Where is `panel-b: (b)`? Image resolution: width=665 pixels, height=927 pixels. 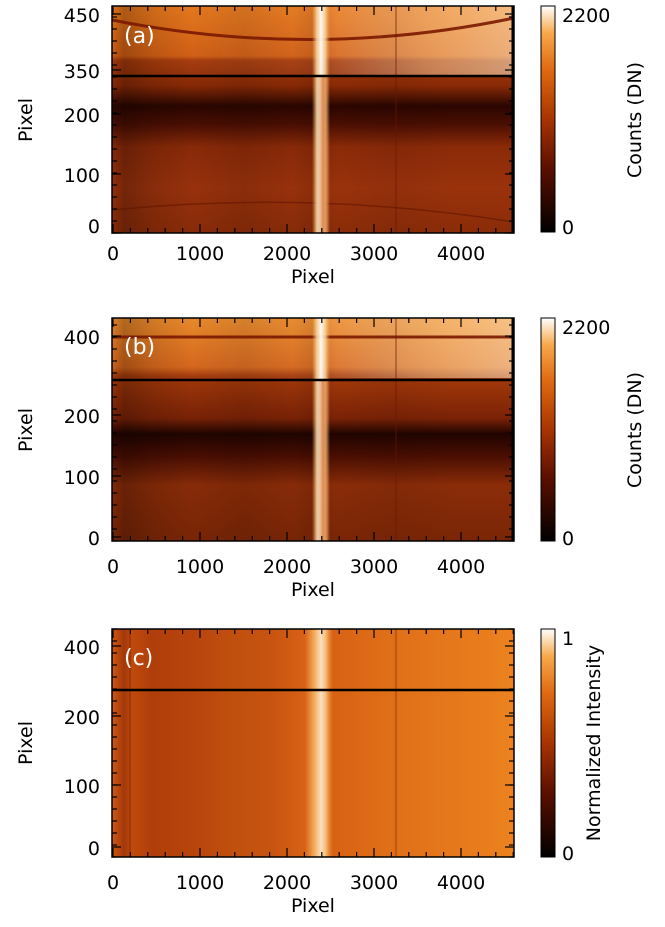
panel-b: (b) is located at coordinates (313, 429).